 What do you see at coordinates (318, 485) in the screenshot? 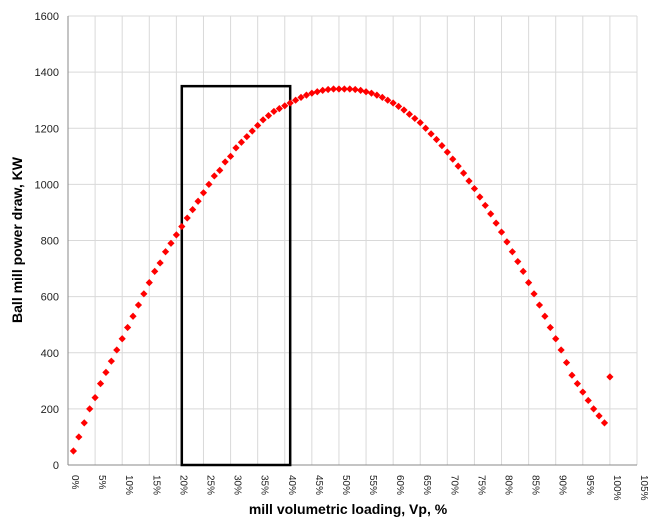
I see `x-tick-label: 45%` at bounding box center [318, 485].